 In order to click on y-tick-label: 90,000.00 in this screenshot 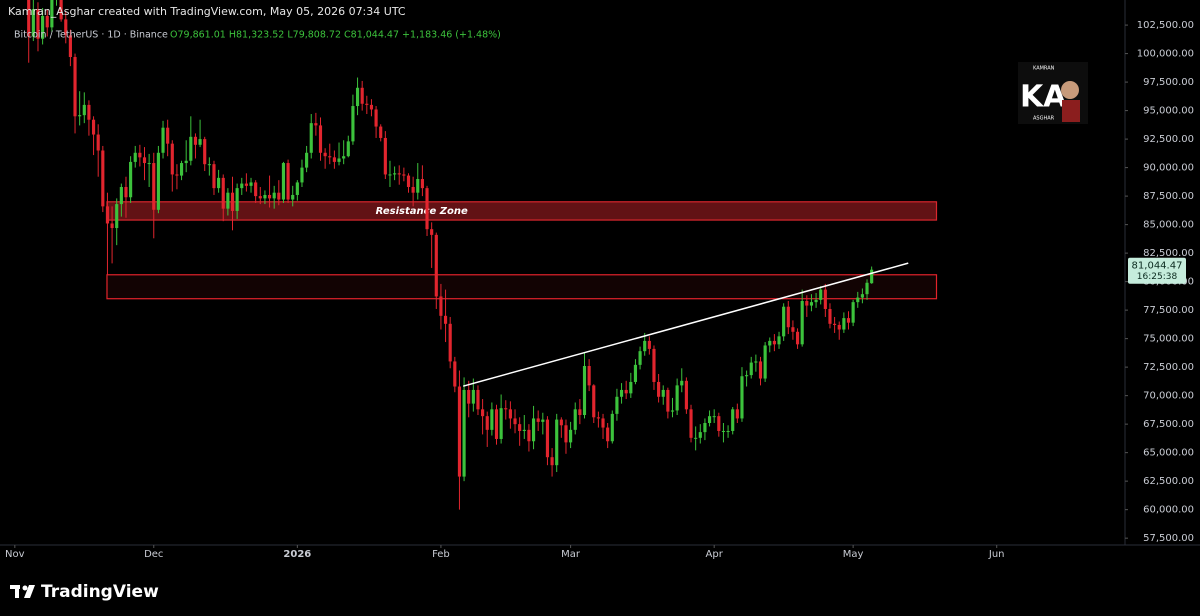, I will do `click(1168, 168)`.